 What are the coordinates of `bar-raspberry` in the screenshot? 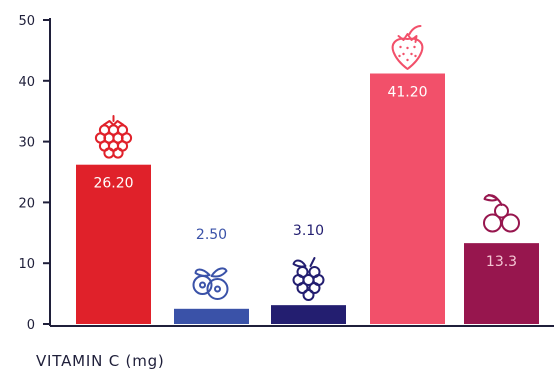 It's located at (113, 244).